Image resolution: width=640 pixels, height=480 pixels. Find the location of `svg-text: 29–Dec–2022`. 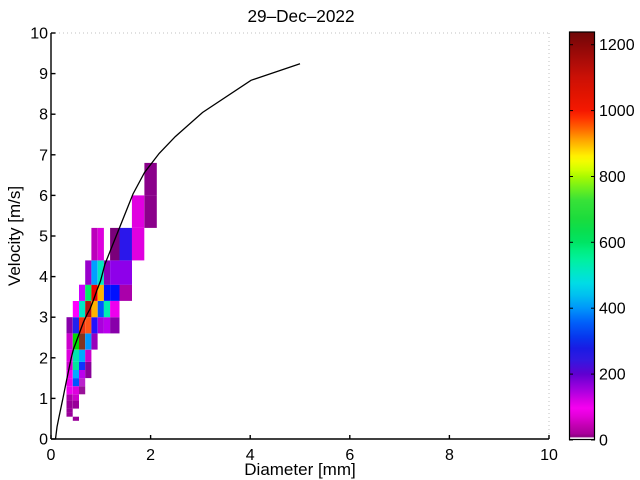

svg-text: 29–Dec–2022 is located at coordinates (300, 16).